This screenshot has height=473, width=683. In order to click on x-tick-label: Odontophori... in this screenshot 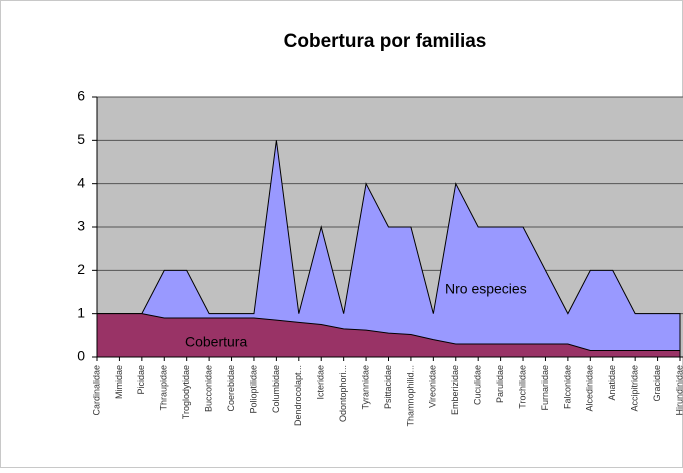, I will do `click(343, 393)`.